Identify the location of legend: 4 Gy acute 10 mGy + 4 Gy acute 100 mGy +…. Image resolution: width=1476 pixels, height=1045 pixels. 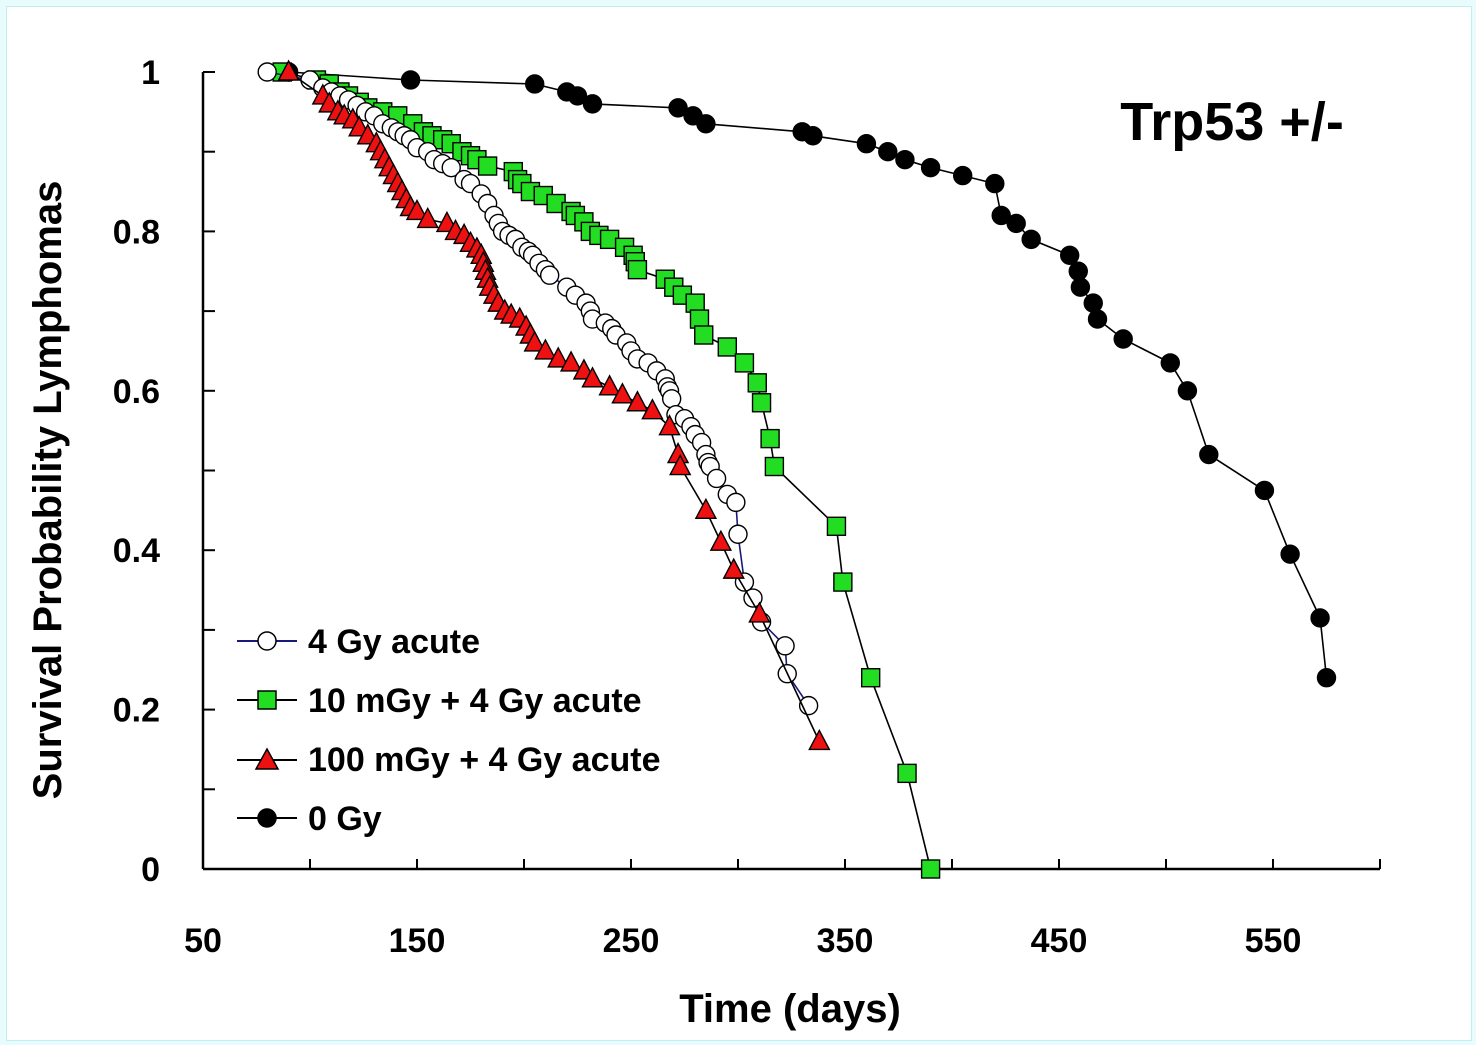
(448, 730).